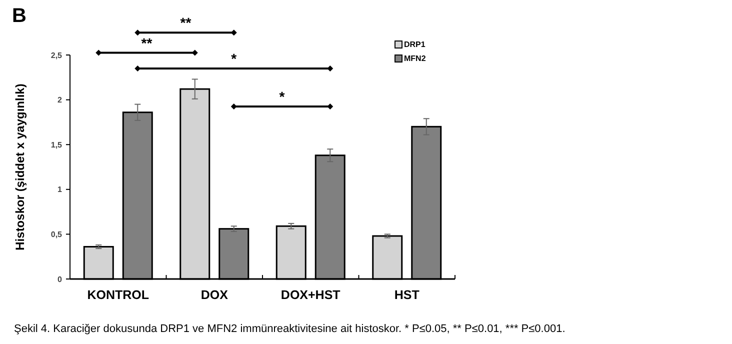  I want to click on x-tick-label: HST, so click(407, 295).